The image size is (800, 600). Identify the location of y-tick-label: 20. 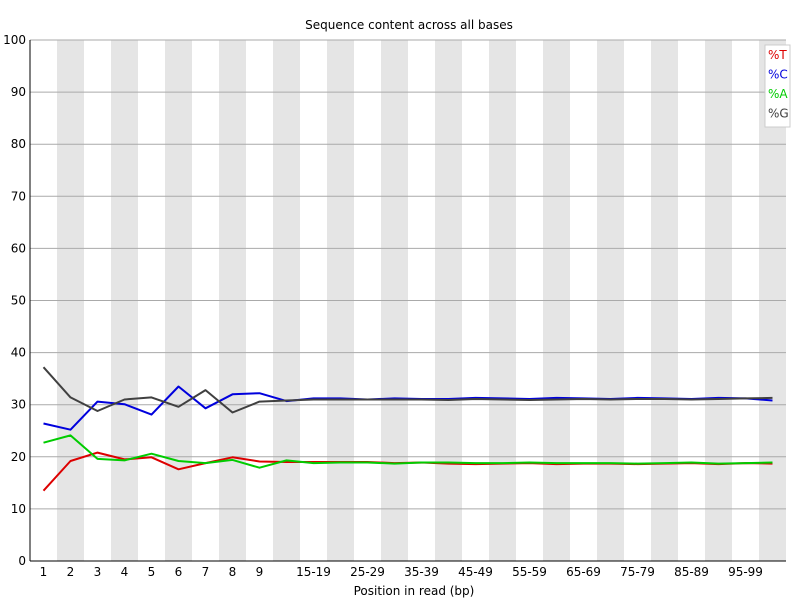
(18, 457).